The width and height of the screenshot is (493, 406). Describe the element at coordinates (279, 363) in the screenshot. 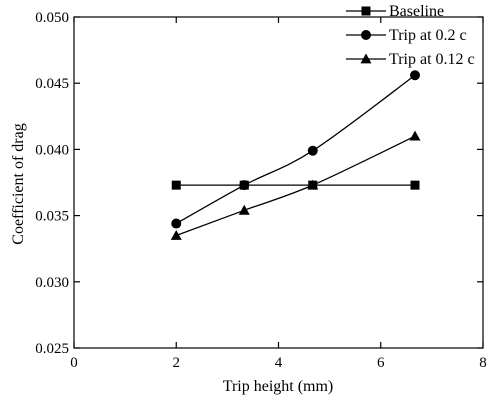

I see `x-tick-label: 4` at that location.